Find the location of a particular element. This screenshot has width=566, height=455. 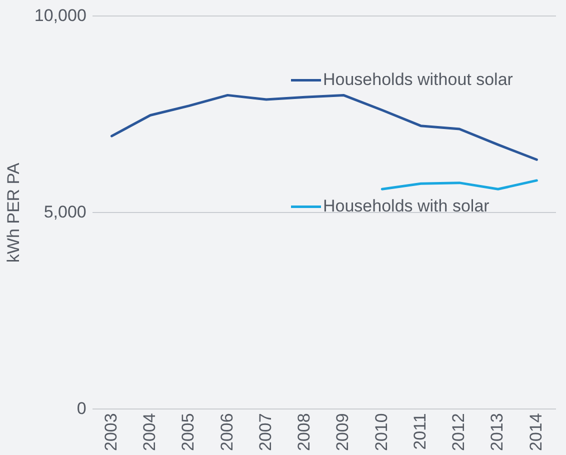

y-tick-label: 10,000 is located at coordinates (60, 15).